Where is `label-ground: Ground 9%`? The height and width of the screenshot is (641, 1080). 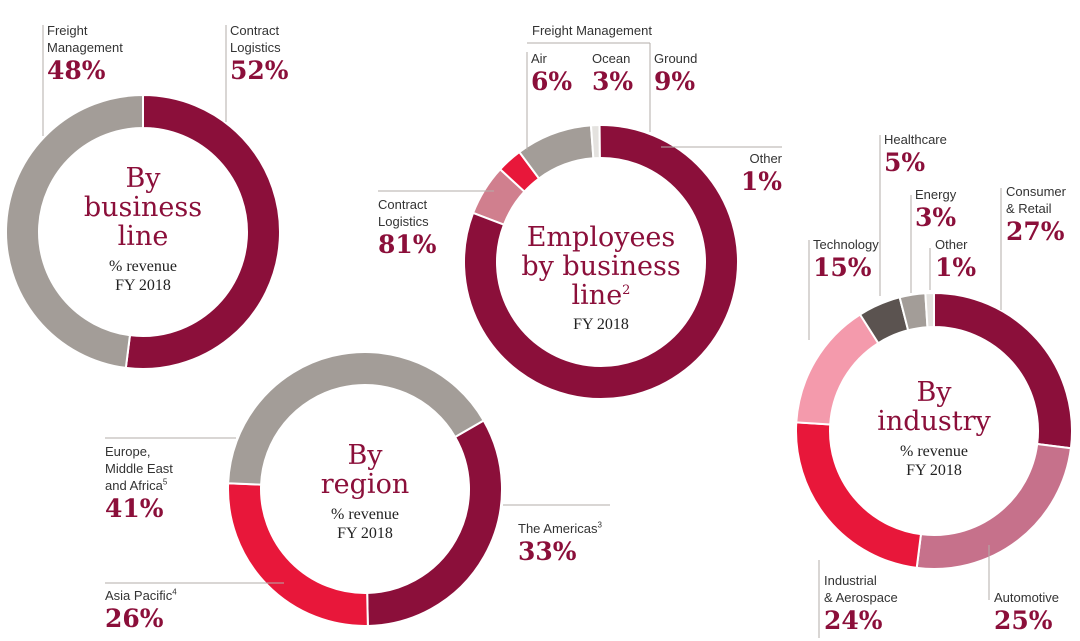 label-ground: Ground 9% is located at coordinates (675, 73).